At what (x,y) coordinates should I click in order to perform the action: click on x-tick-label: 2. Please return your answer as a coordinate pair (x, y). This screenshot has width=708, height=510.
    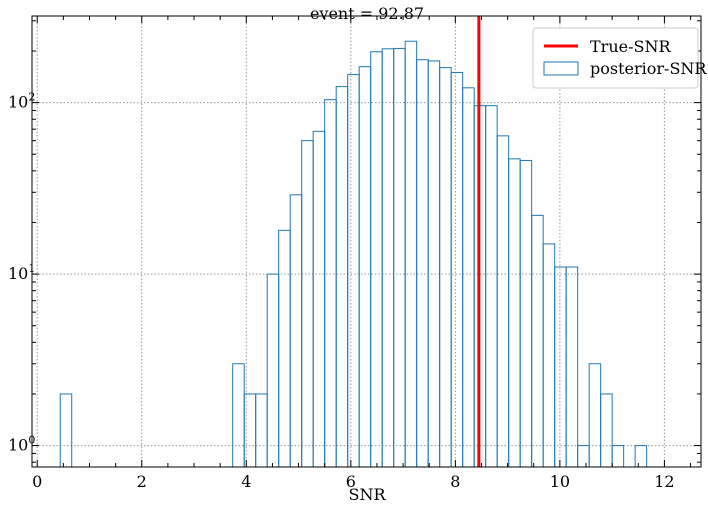
    Looking at the image, I should click on (142, 481).